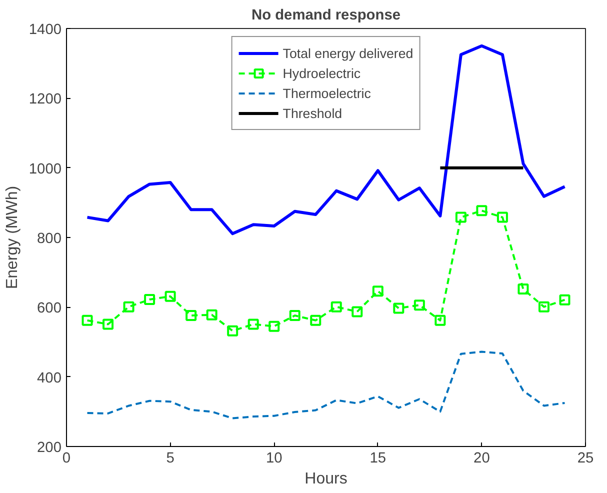 The height and width of the screenshot is (493, 607). What do you see at coordinates (66, 458) in the screenshot?
I see `x-tick-label: 0` at bounding box center [66, 458].